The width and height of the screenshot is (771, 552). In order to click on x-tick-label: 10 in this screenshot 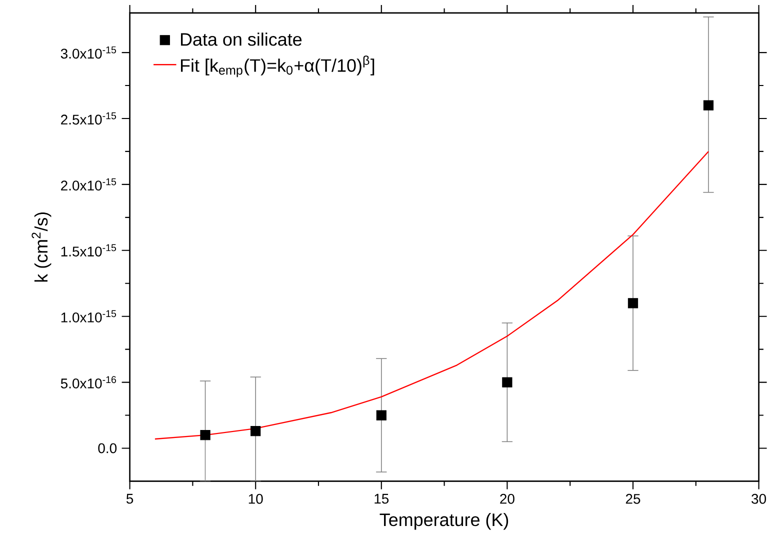, I will do `click(255, 499)`.